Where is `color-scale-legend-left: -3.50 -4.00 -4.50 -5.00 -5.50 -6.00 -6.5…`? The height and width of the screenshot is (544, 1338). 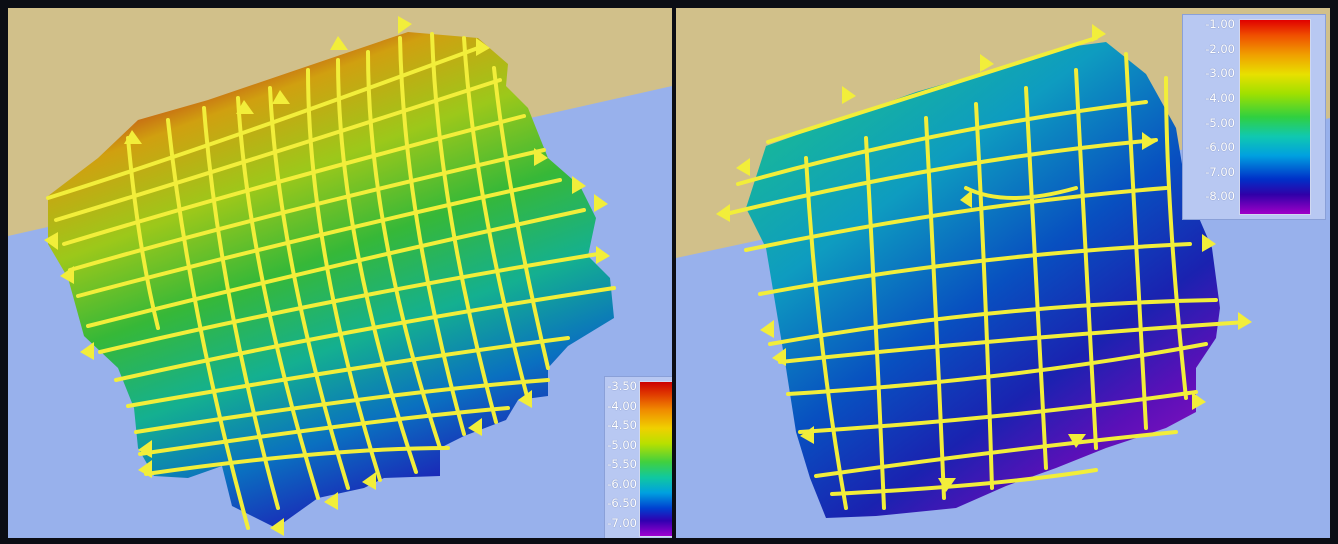 color-scale-legend-left: -3.50 -4.00 -4.50 -5.00 -5.50 -6.00 -6.5… is located at coordinates (638, 457).